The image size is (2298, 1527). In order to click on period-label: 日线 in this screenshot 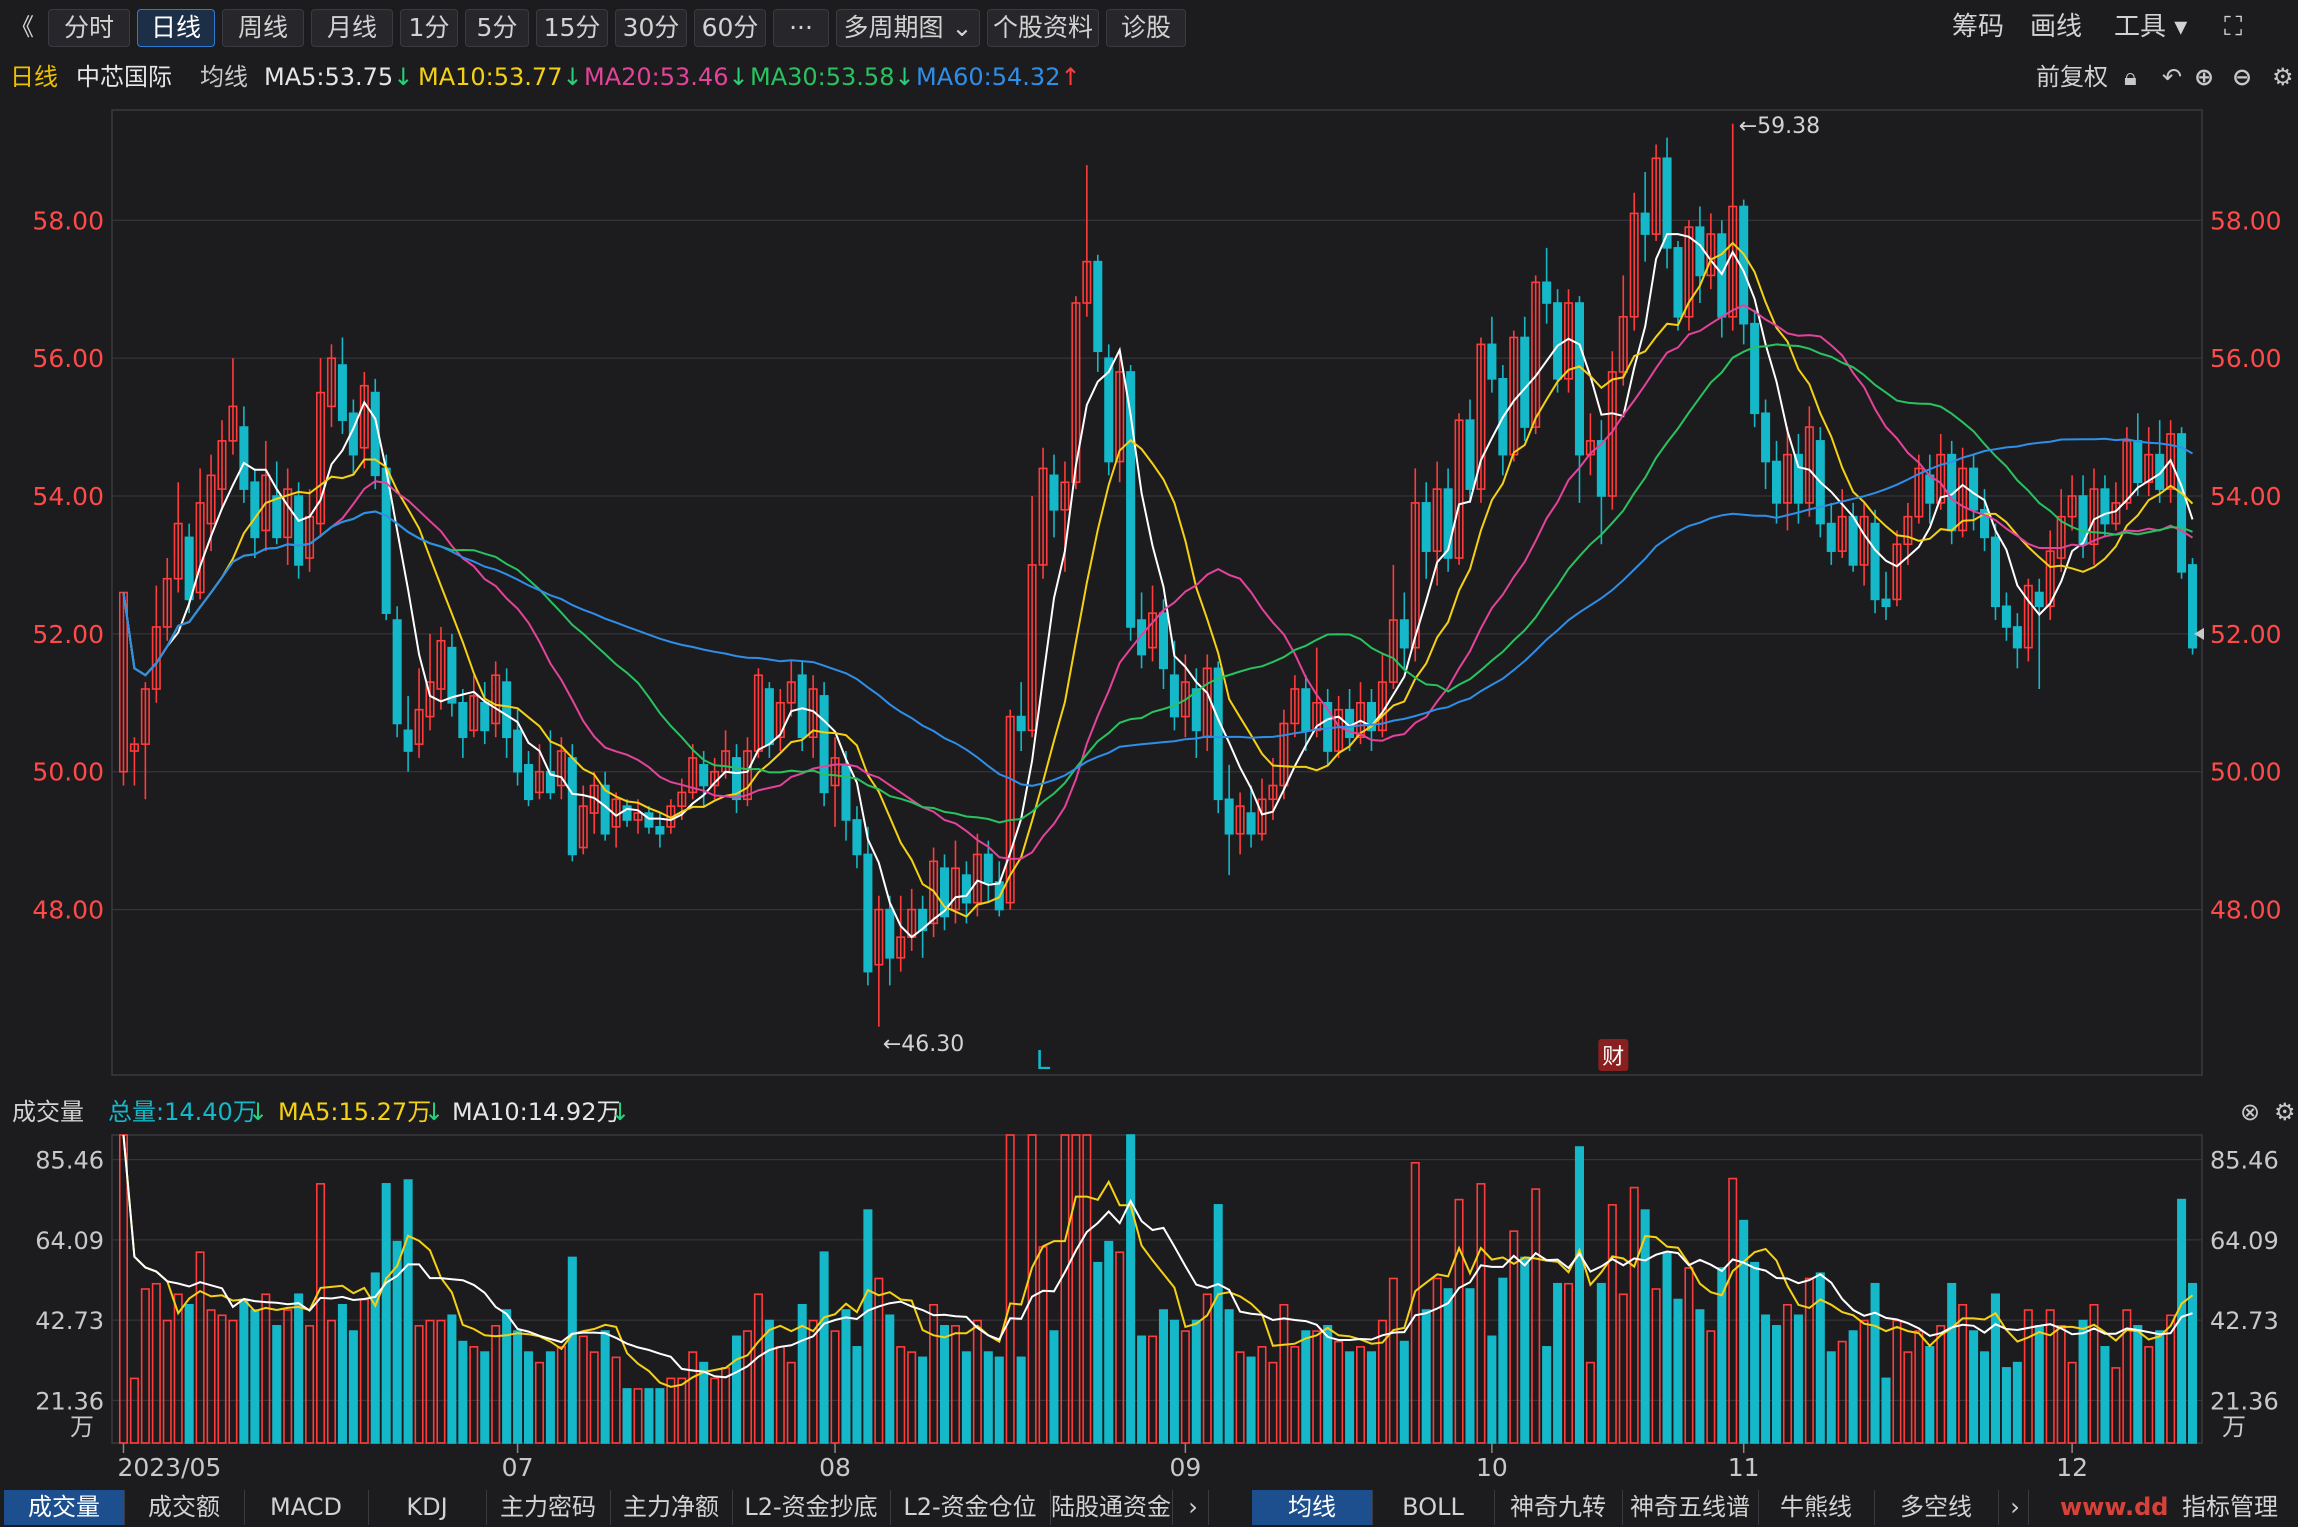, I will do `click(34, 77)`.